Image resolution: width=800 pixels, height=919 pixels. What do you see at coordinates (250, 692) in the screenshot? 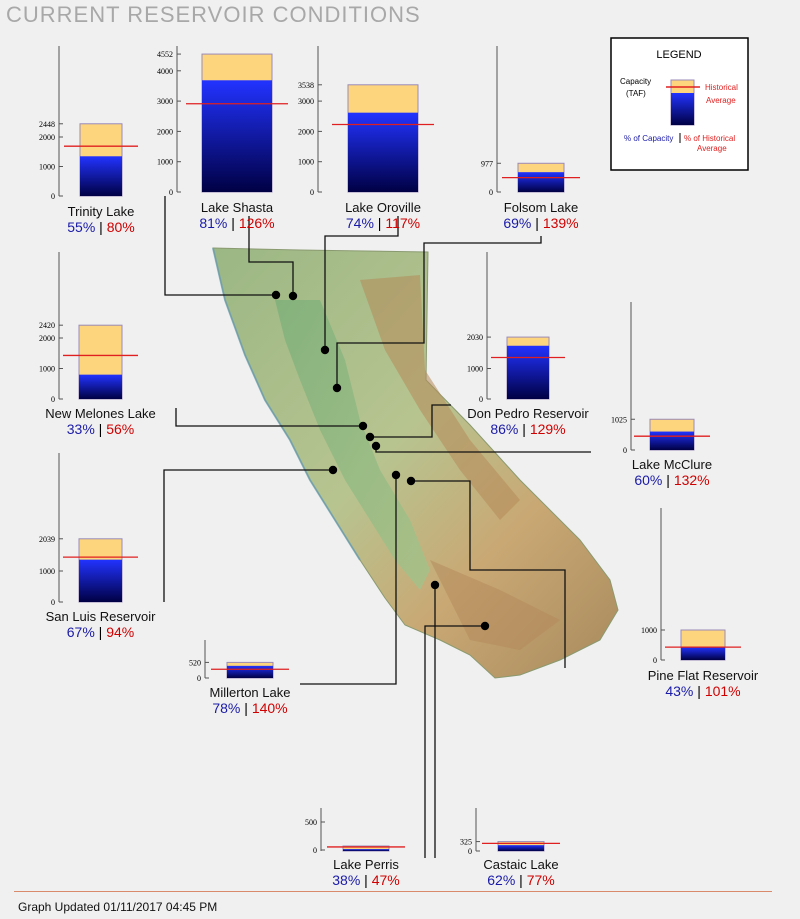
I see `reservoir-name: Millerton Lake` at bounding box center [250, 692].